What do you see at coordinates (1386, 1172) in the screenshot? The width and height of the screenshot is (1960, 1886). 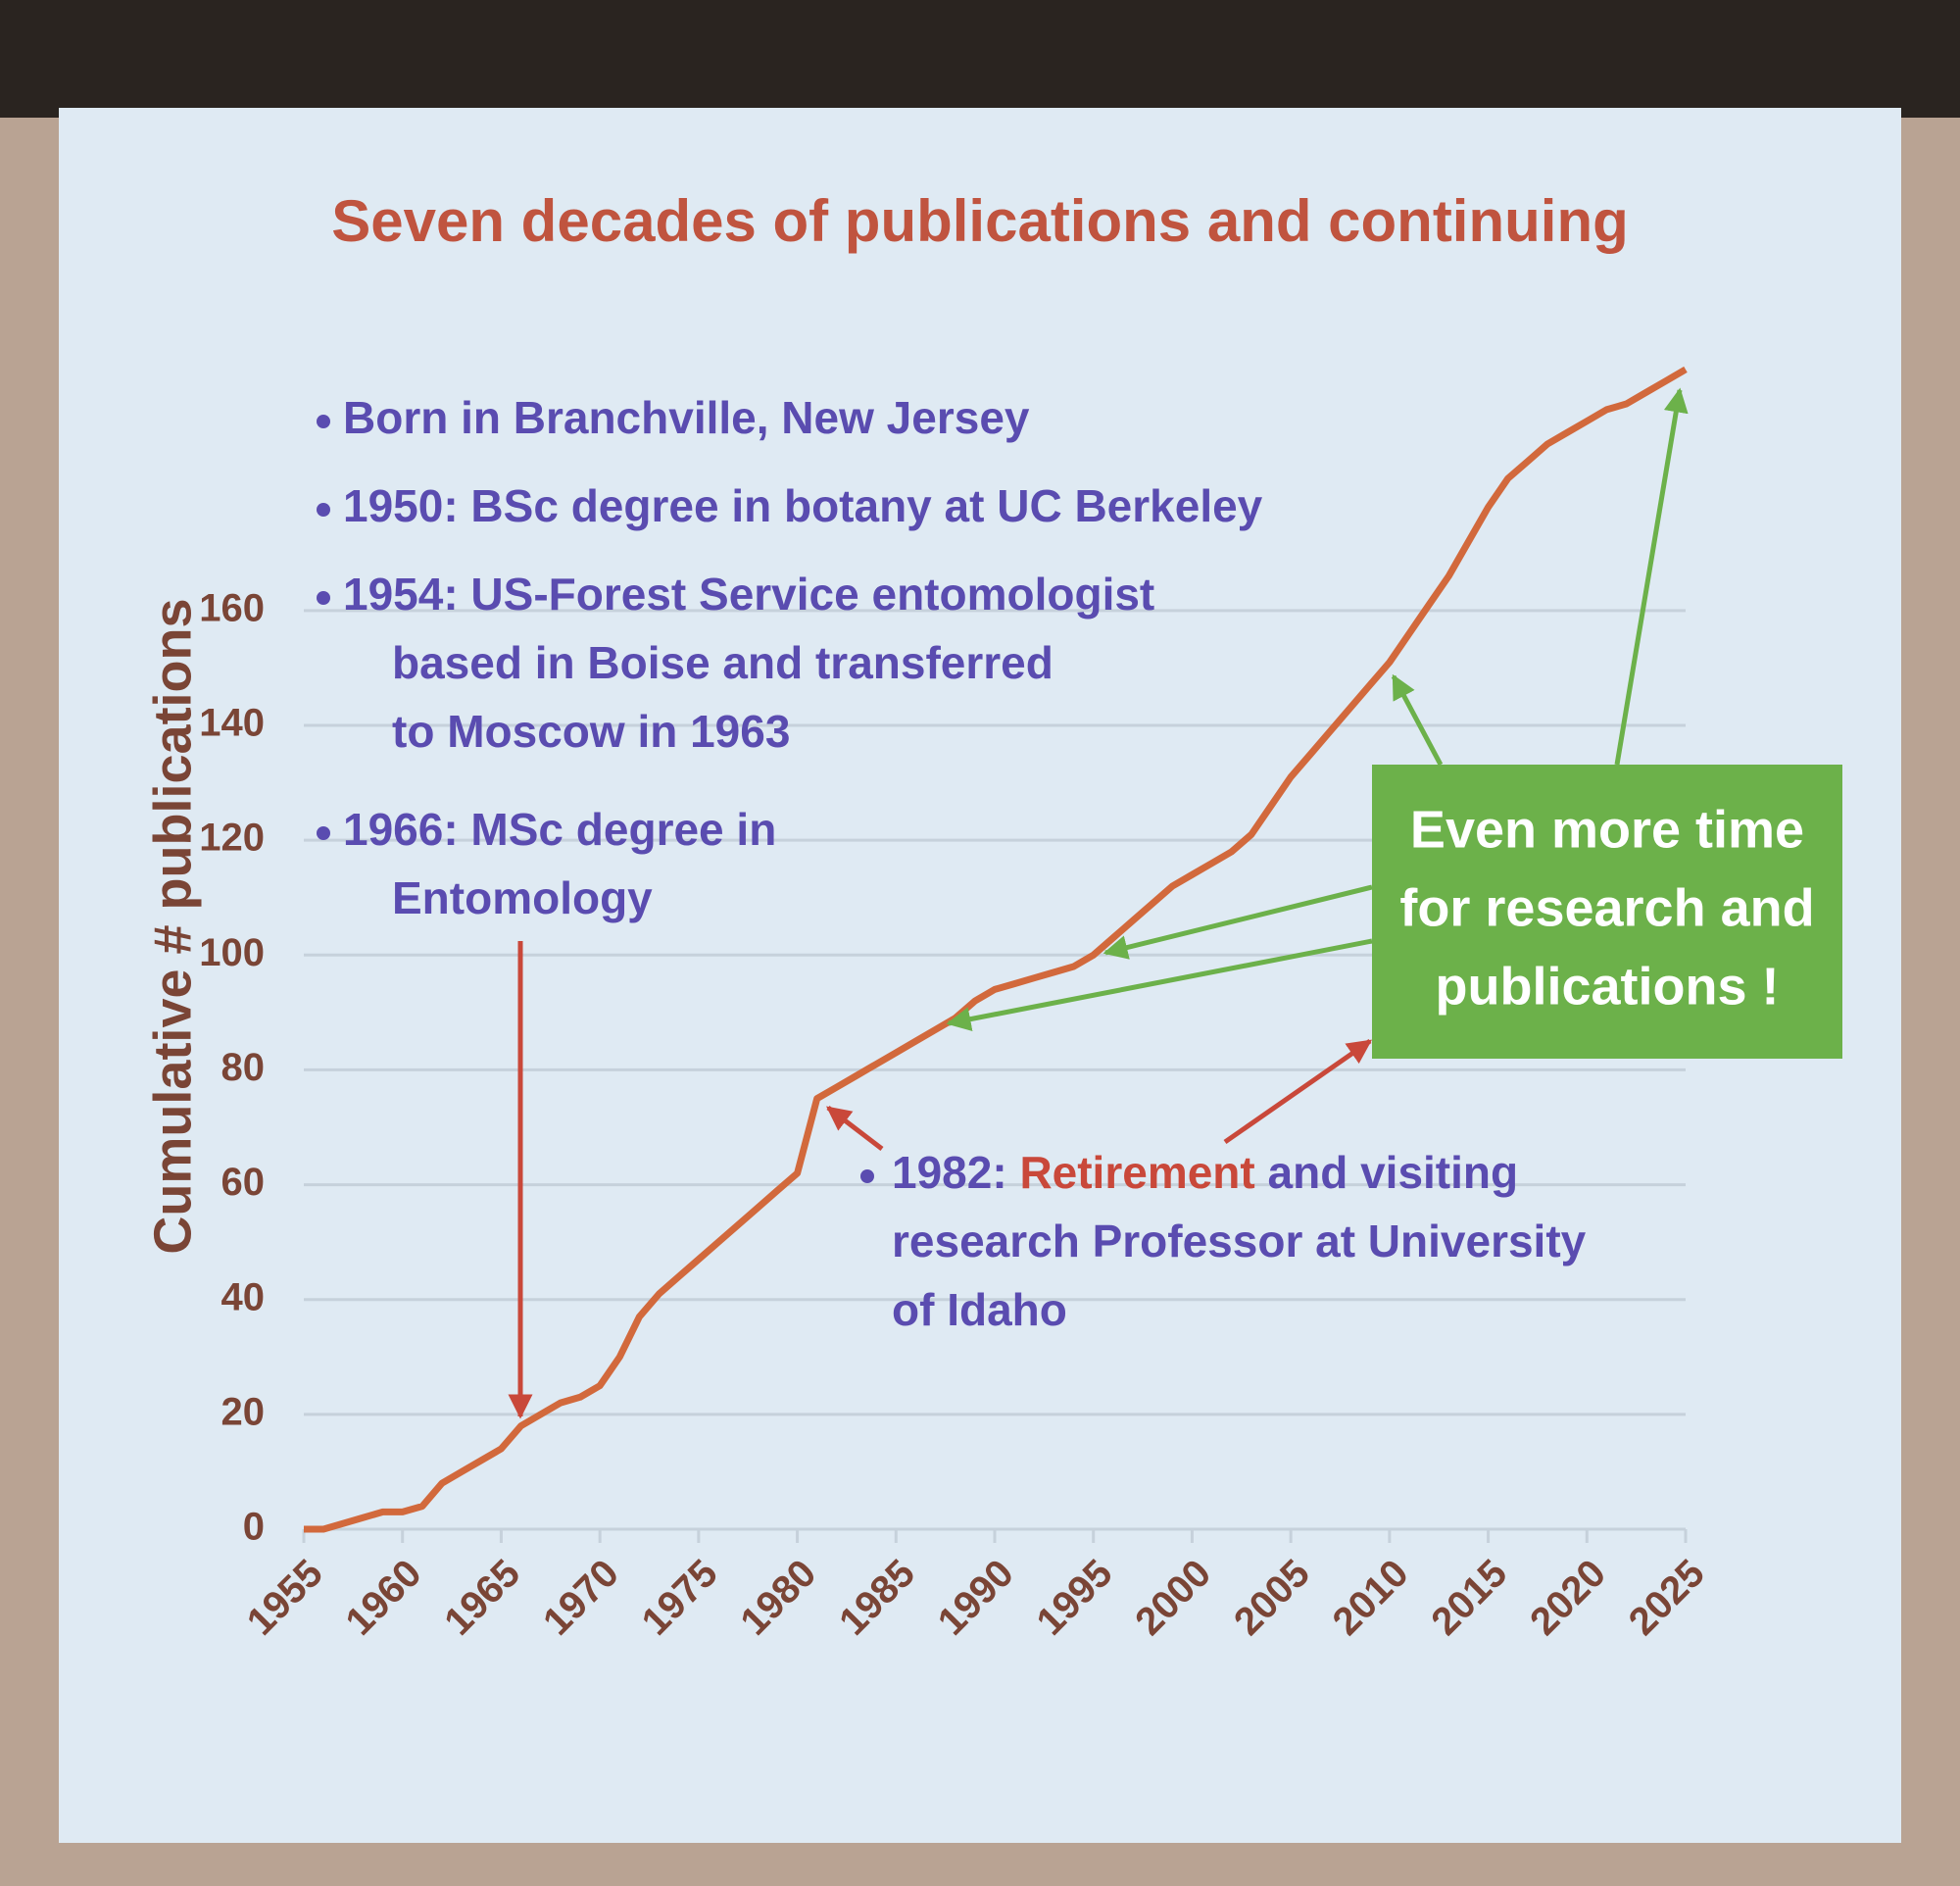 I see `annotation-part: and visiting` at bounding box center [1386, 1172].